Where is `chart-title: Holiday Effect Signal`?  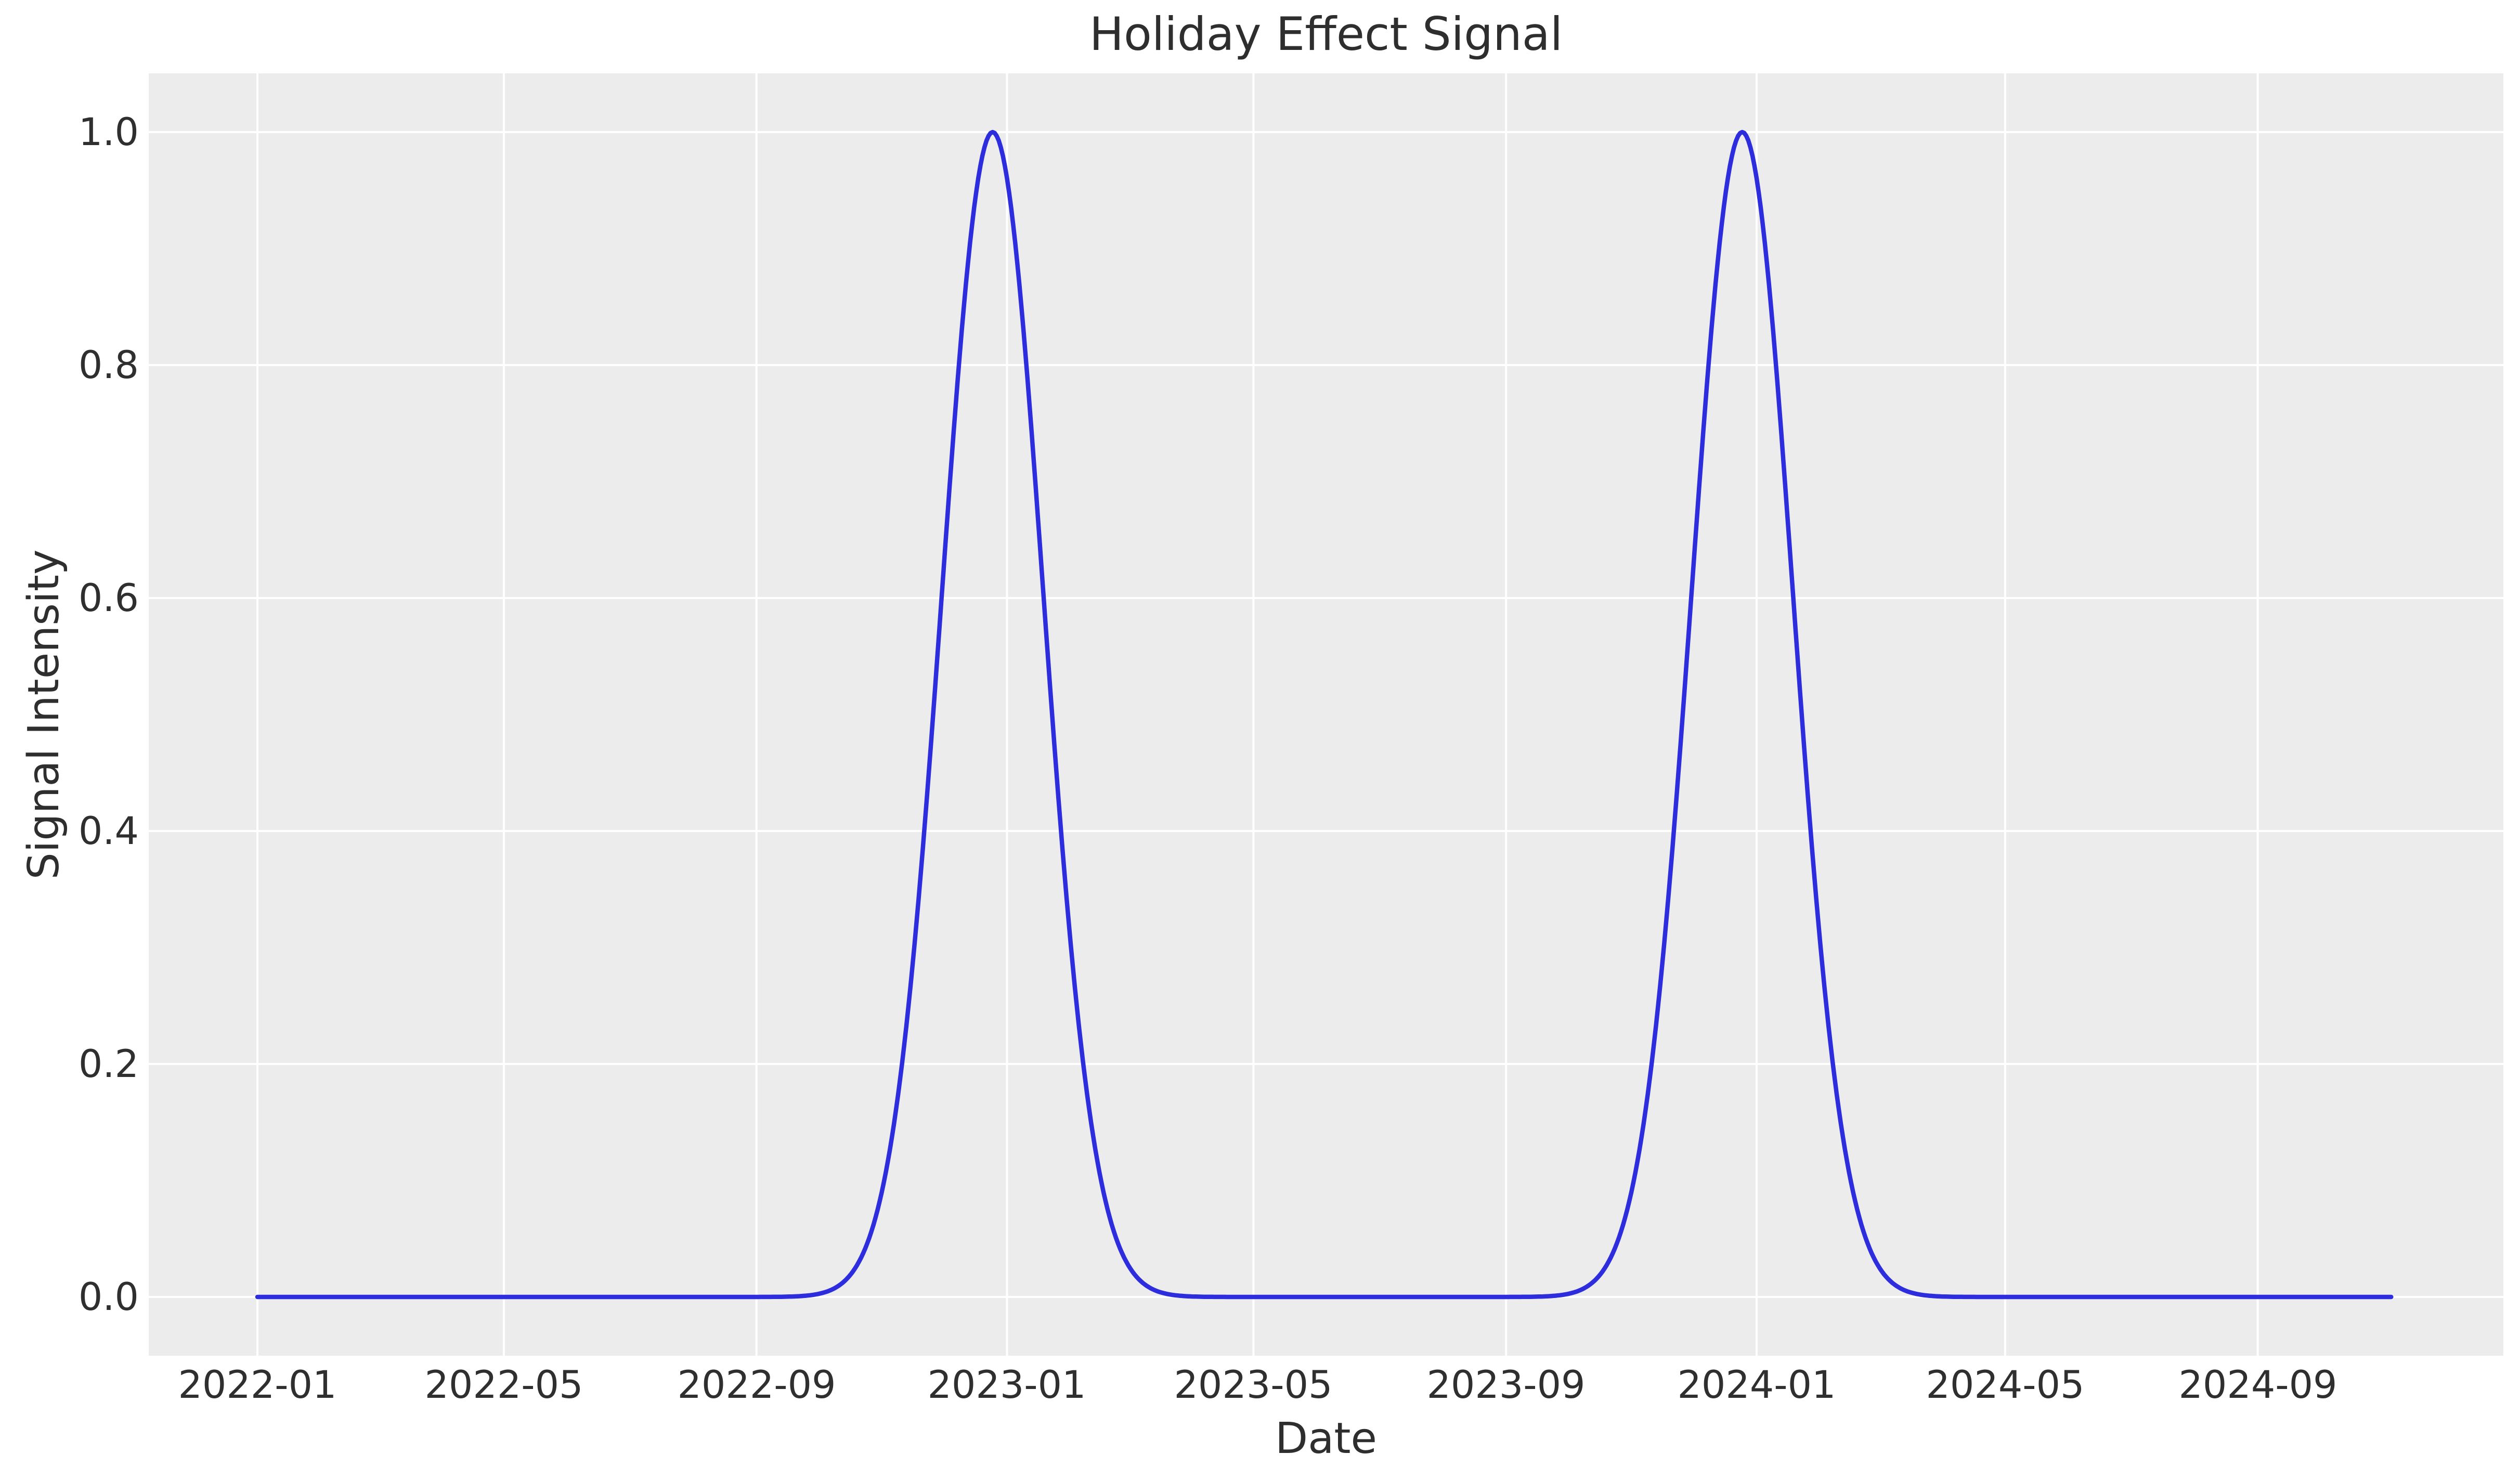
chart-title: Holiday Effect Signal is located at coordinates (1326, 34).